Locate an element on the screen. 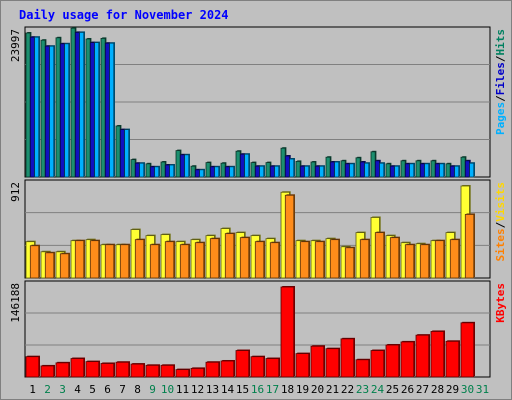  day-label: 4 is located at coordinates (77, 389).